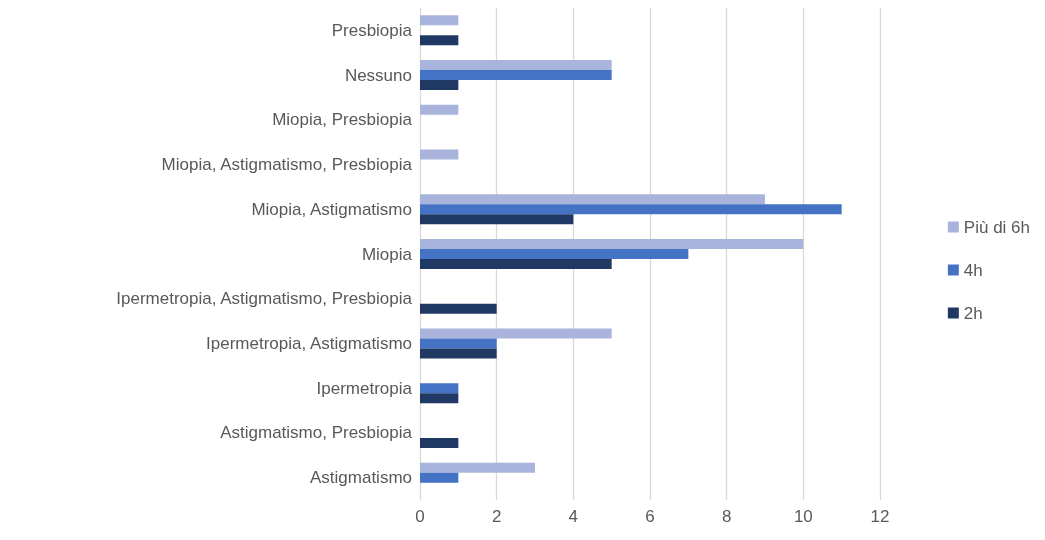 Image resolution: width=1045 pixels, height=540 pixels. Describe the element at coordinates (378, 75) in the screenshot. I see `y-tick-label: Nessuno` at that location.